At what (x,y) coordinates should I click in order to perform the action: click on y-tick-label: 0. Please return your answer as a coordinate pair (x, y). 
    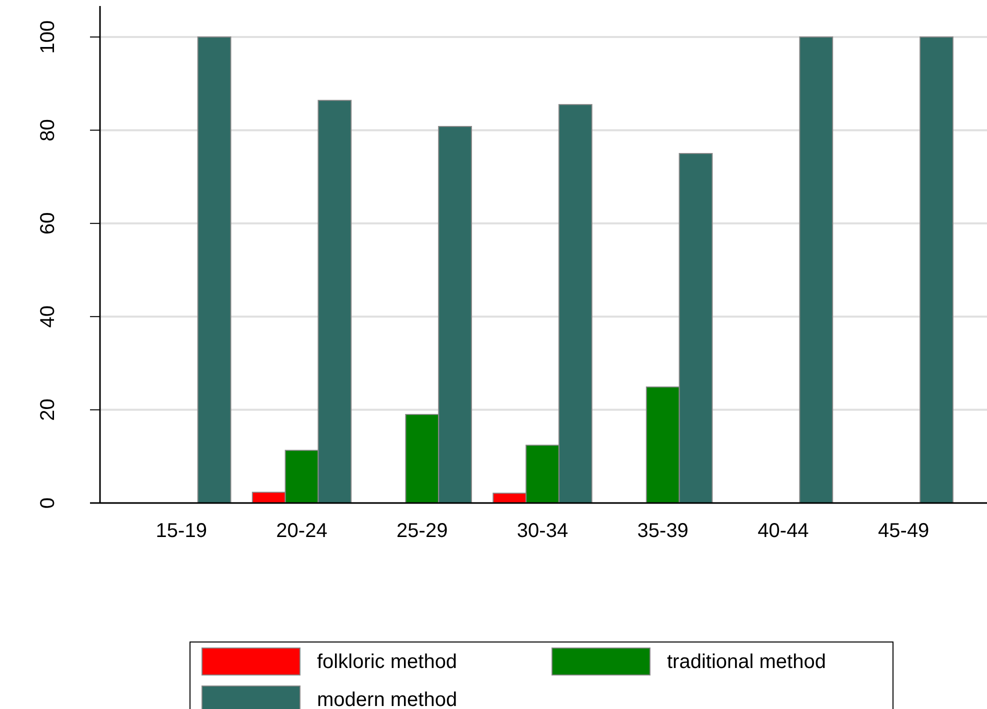
    Looking at the image, I should click on (48, 503).